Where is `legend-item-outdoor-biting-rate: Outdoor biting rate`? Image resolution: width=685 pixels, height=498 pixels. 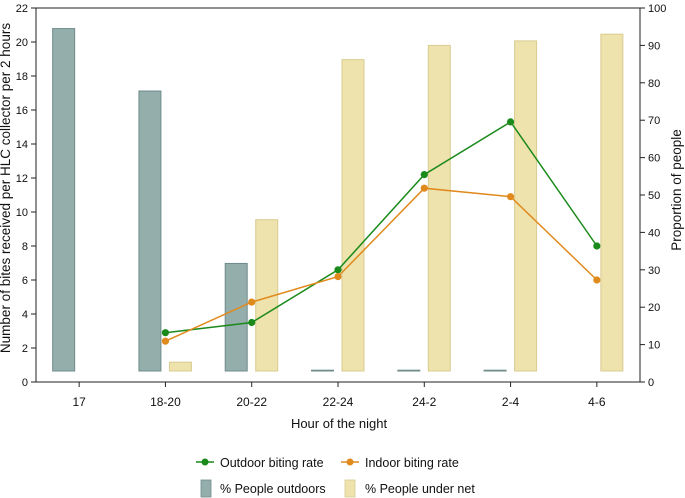
legend-item-outdoor-biting-rate: Outdoor biting rate is located at coordinates (260, 463).